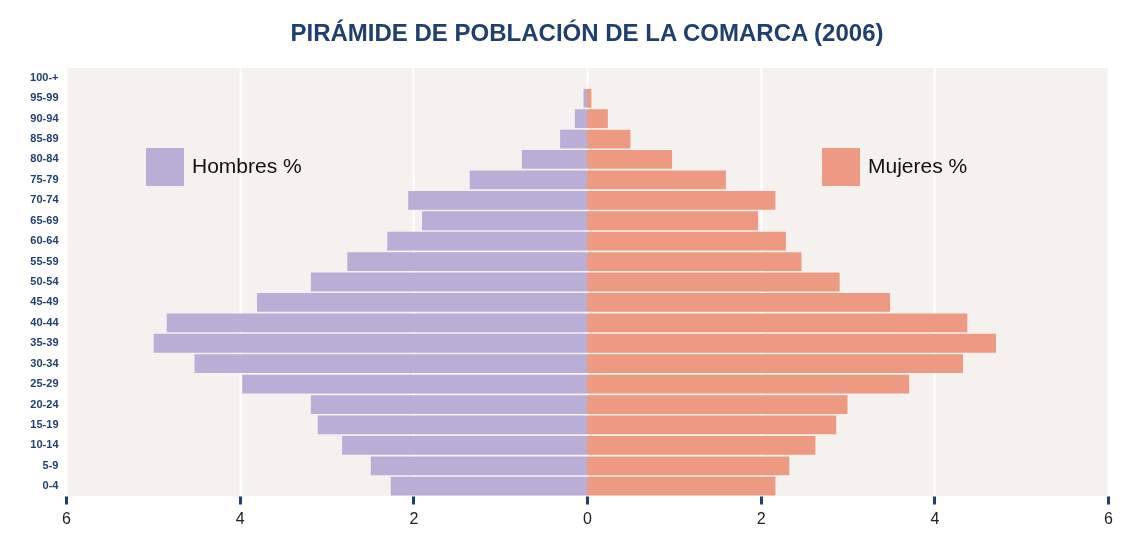  What do you see at coordinates (45, 362) in the screenshot?
I see `y-tick-label: 30-34` at bounding box center [45, 362].